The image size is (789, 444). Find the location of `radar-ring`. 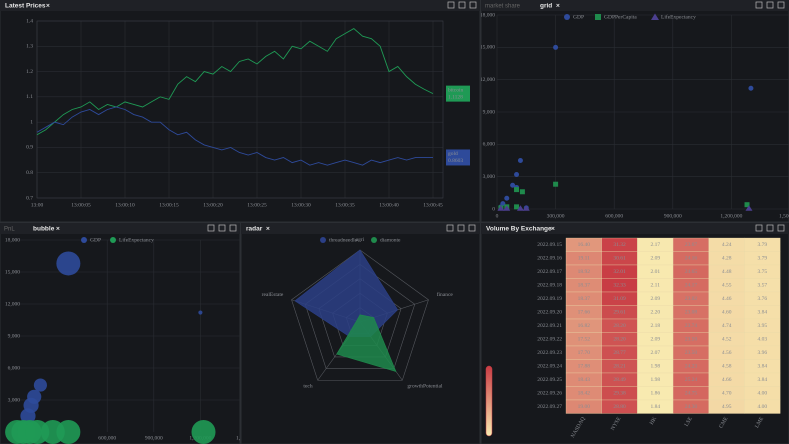

radar-ring is located at coordinates (360, 315).